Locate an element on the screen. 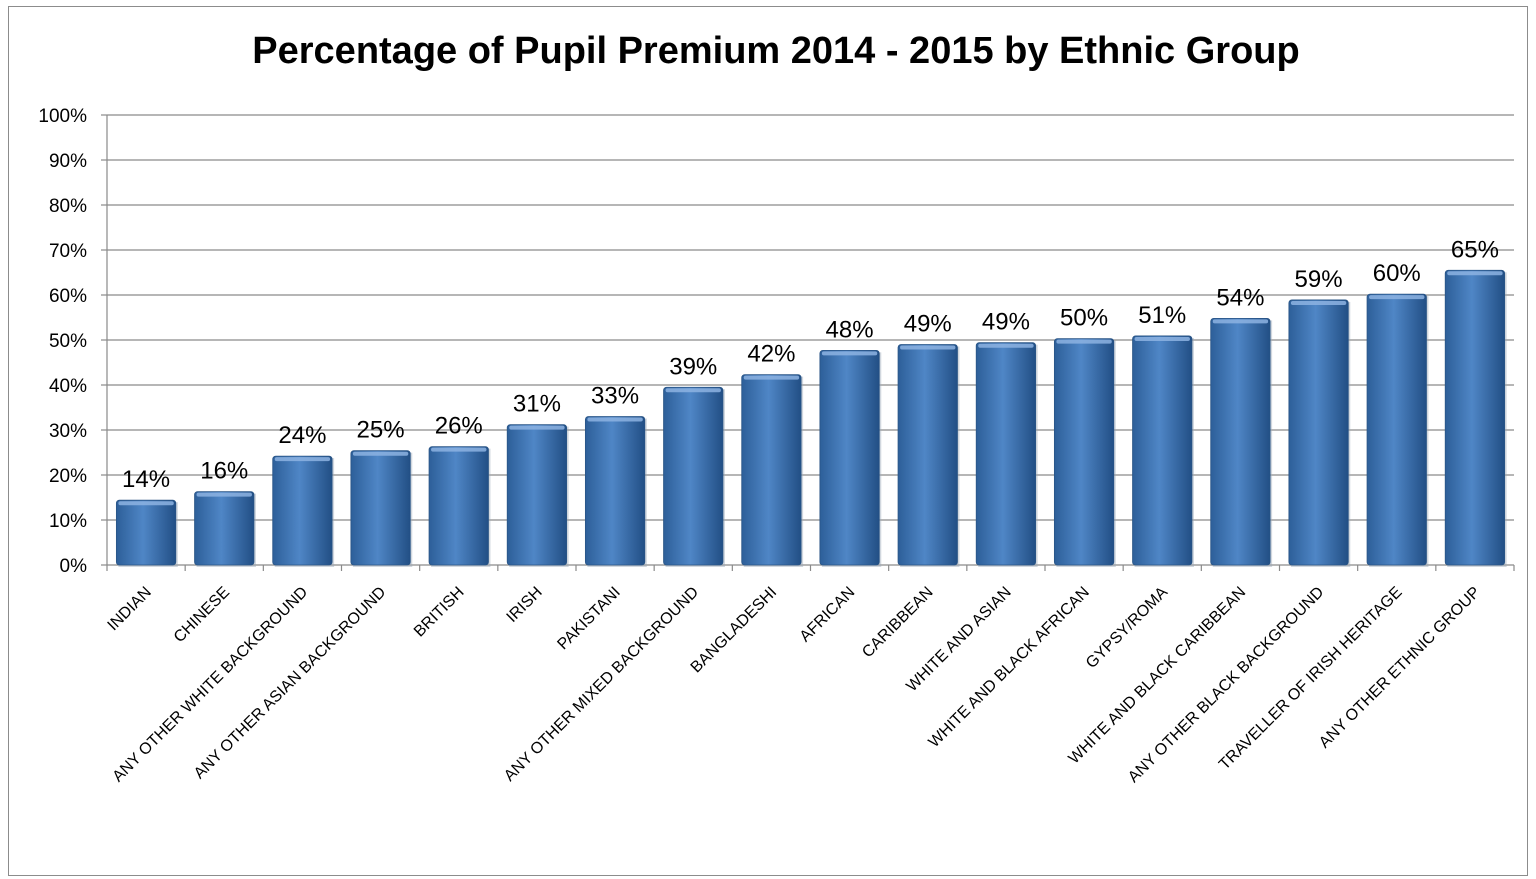 The width and height of the screenshot is (1536, 879). data-label: 26% is located at coordinates (459, 426).